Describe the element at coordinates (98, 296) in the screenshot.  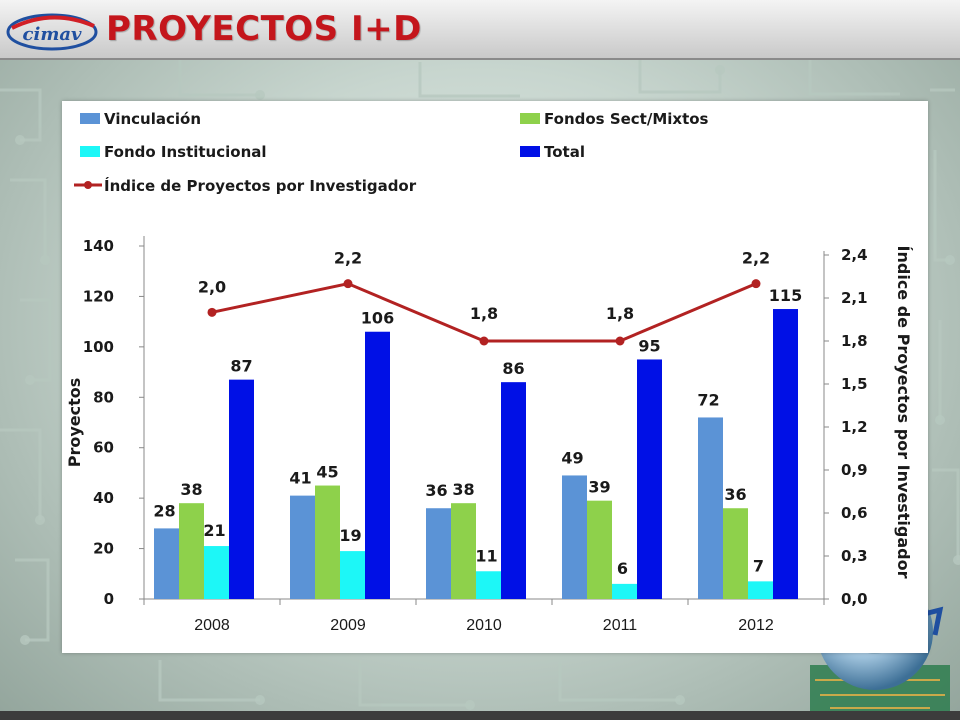
I see `left-tick-label: 120` at that location.